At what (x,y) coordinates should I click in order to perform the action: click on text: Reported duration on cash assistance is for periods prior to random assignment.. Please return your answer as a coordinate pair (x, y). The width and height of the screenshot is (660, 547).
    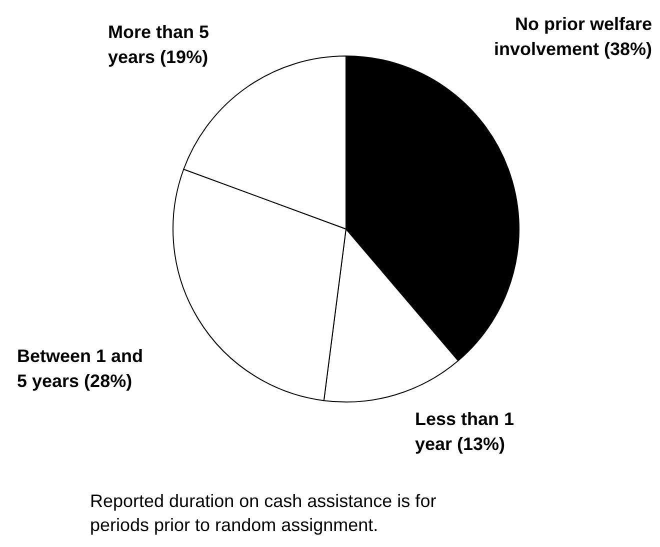
    Looking at the image, I should click on (263, 513).